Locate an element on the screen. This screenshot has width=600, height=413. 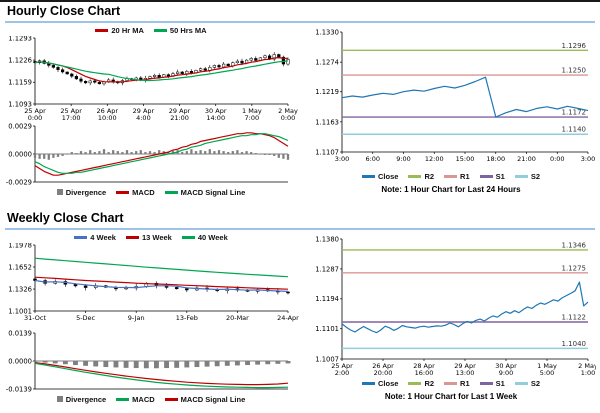
legend-label: S2 is located at coordinates (535, 176).